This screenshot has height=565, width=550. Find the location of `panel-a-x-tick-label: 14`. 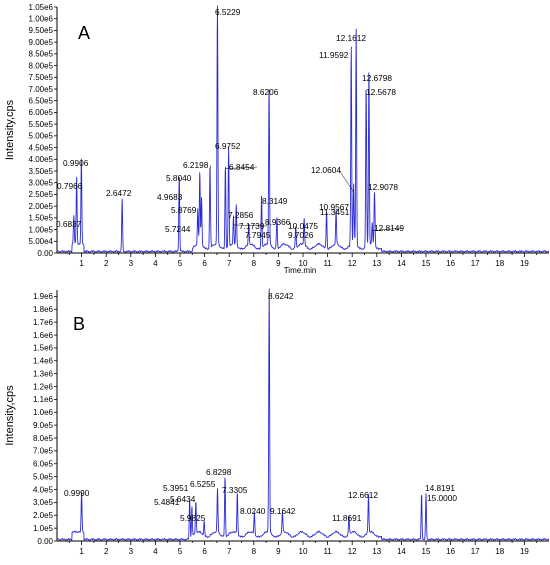

panel-a-x-tick-label: 14 is located at coordinates (401, 263).